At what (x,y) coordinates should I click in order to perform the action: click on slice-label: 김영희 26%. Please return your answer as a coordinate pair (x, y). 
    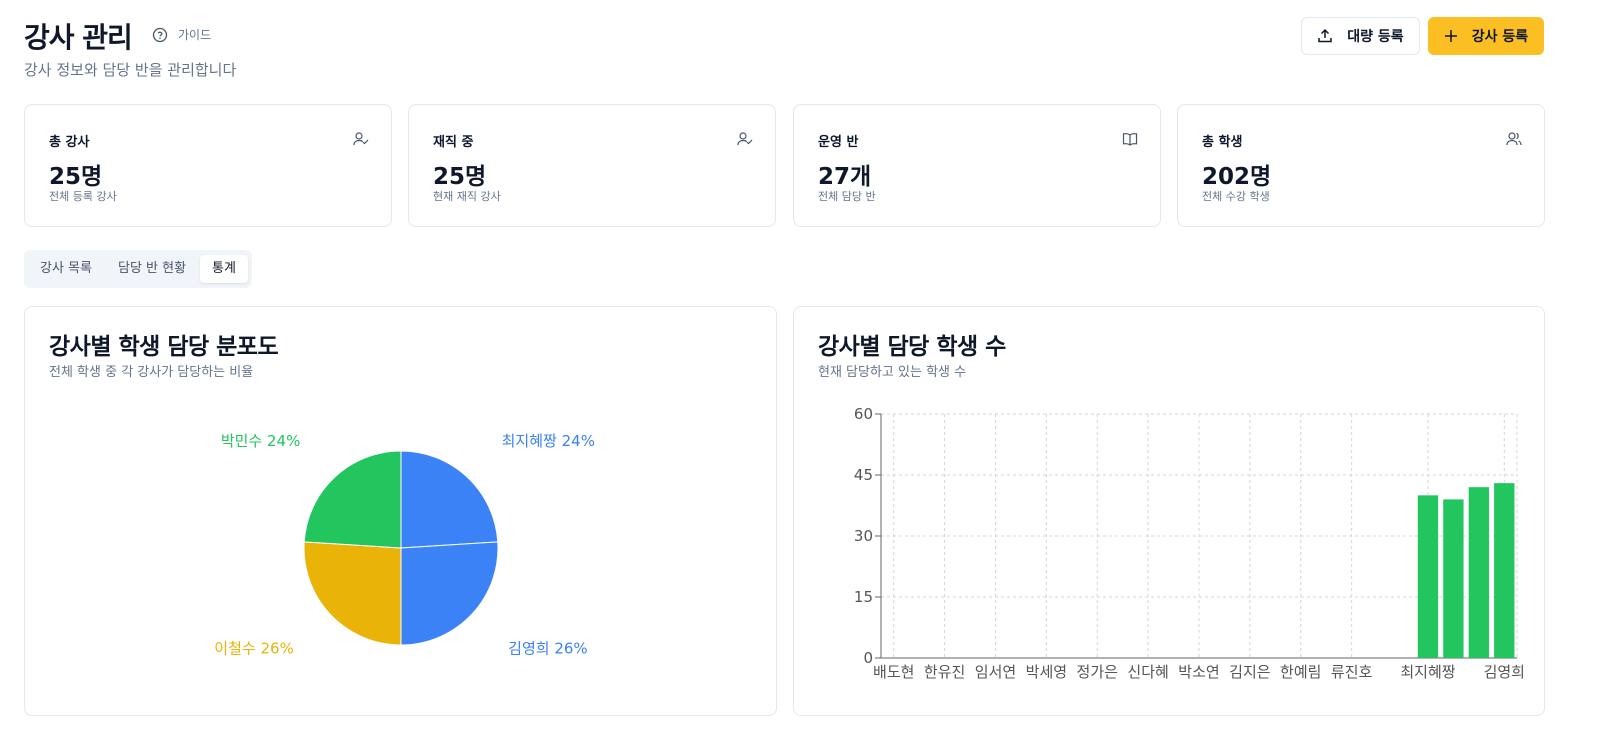
    Looking at the image, I should click on (548, 649).